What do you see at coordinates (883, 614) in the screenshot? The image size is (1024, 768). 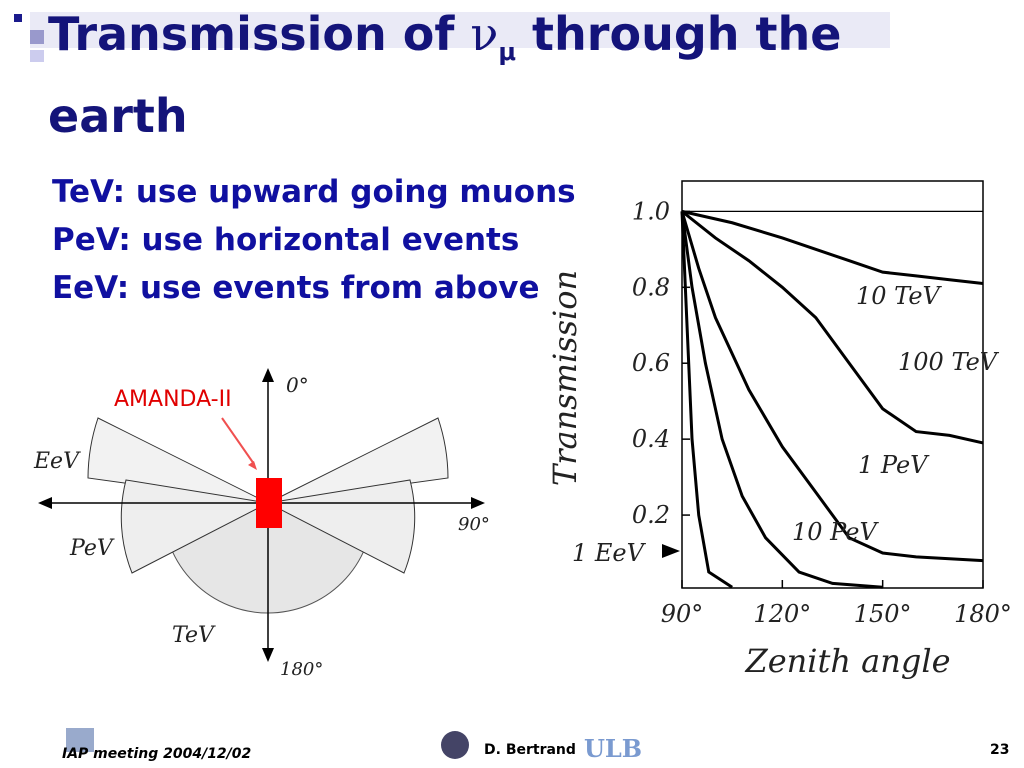 I see `x-tick-label: 150°` at bounding box center [883, 614].